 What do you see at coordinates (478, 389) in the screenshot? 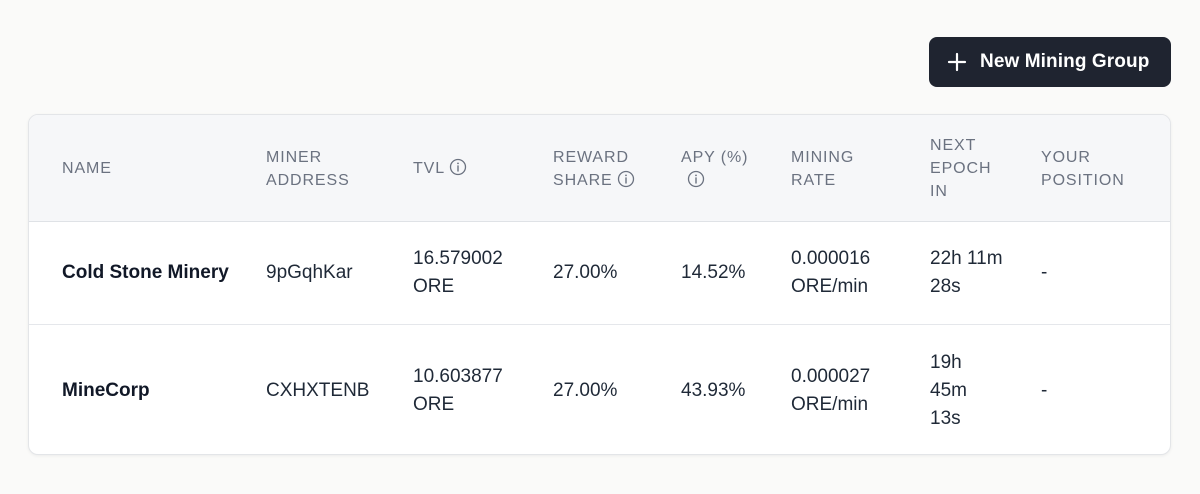
I see `tvl-value: 10.603877 ORE` at bounding box center [478, 389].